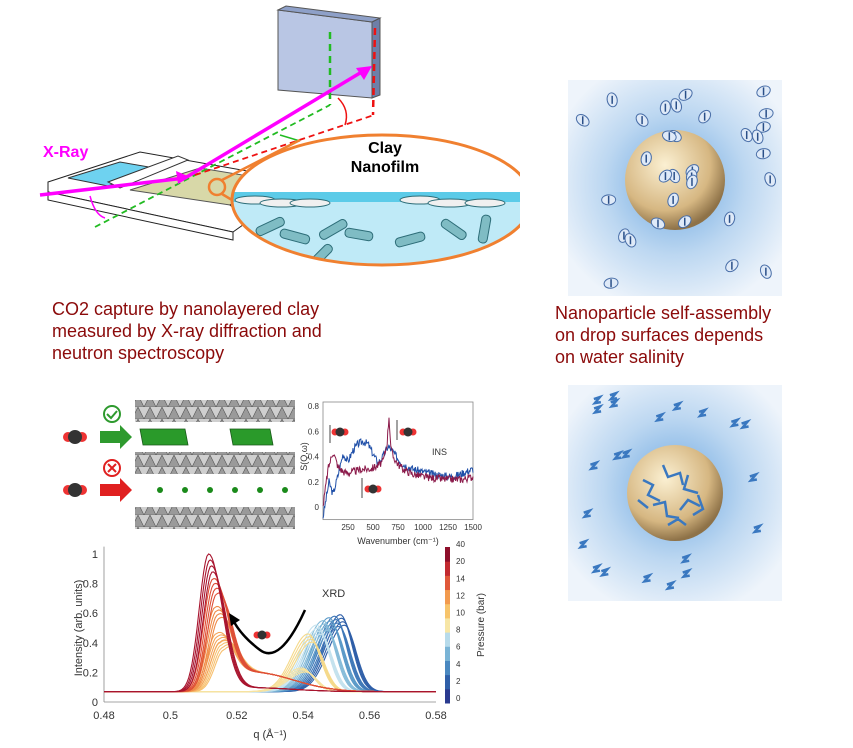 This screenshot has height=748, width=853. Describe the element at coordinates (375, 200) in the screenshot. I see `clay-nanofilm-inset: Clay Nanofilm` at that location.